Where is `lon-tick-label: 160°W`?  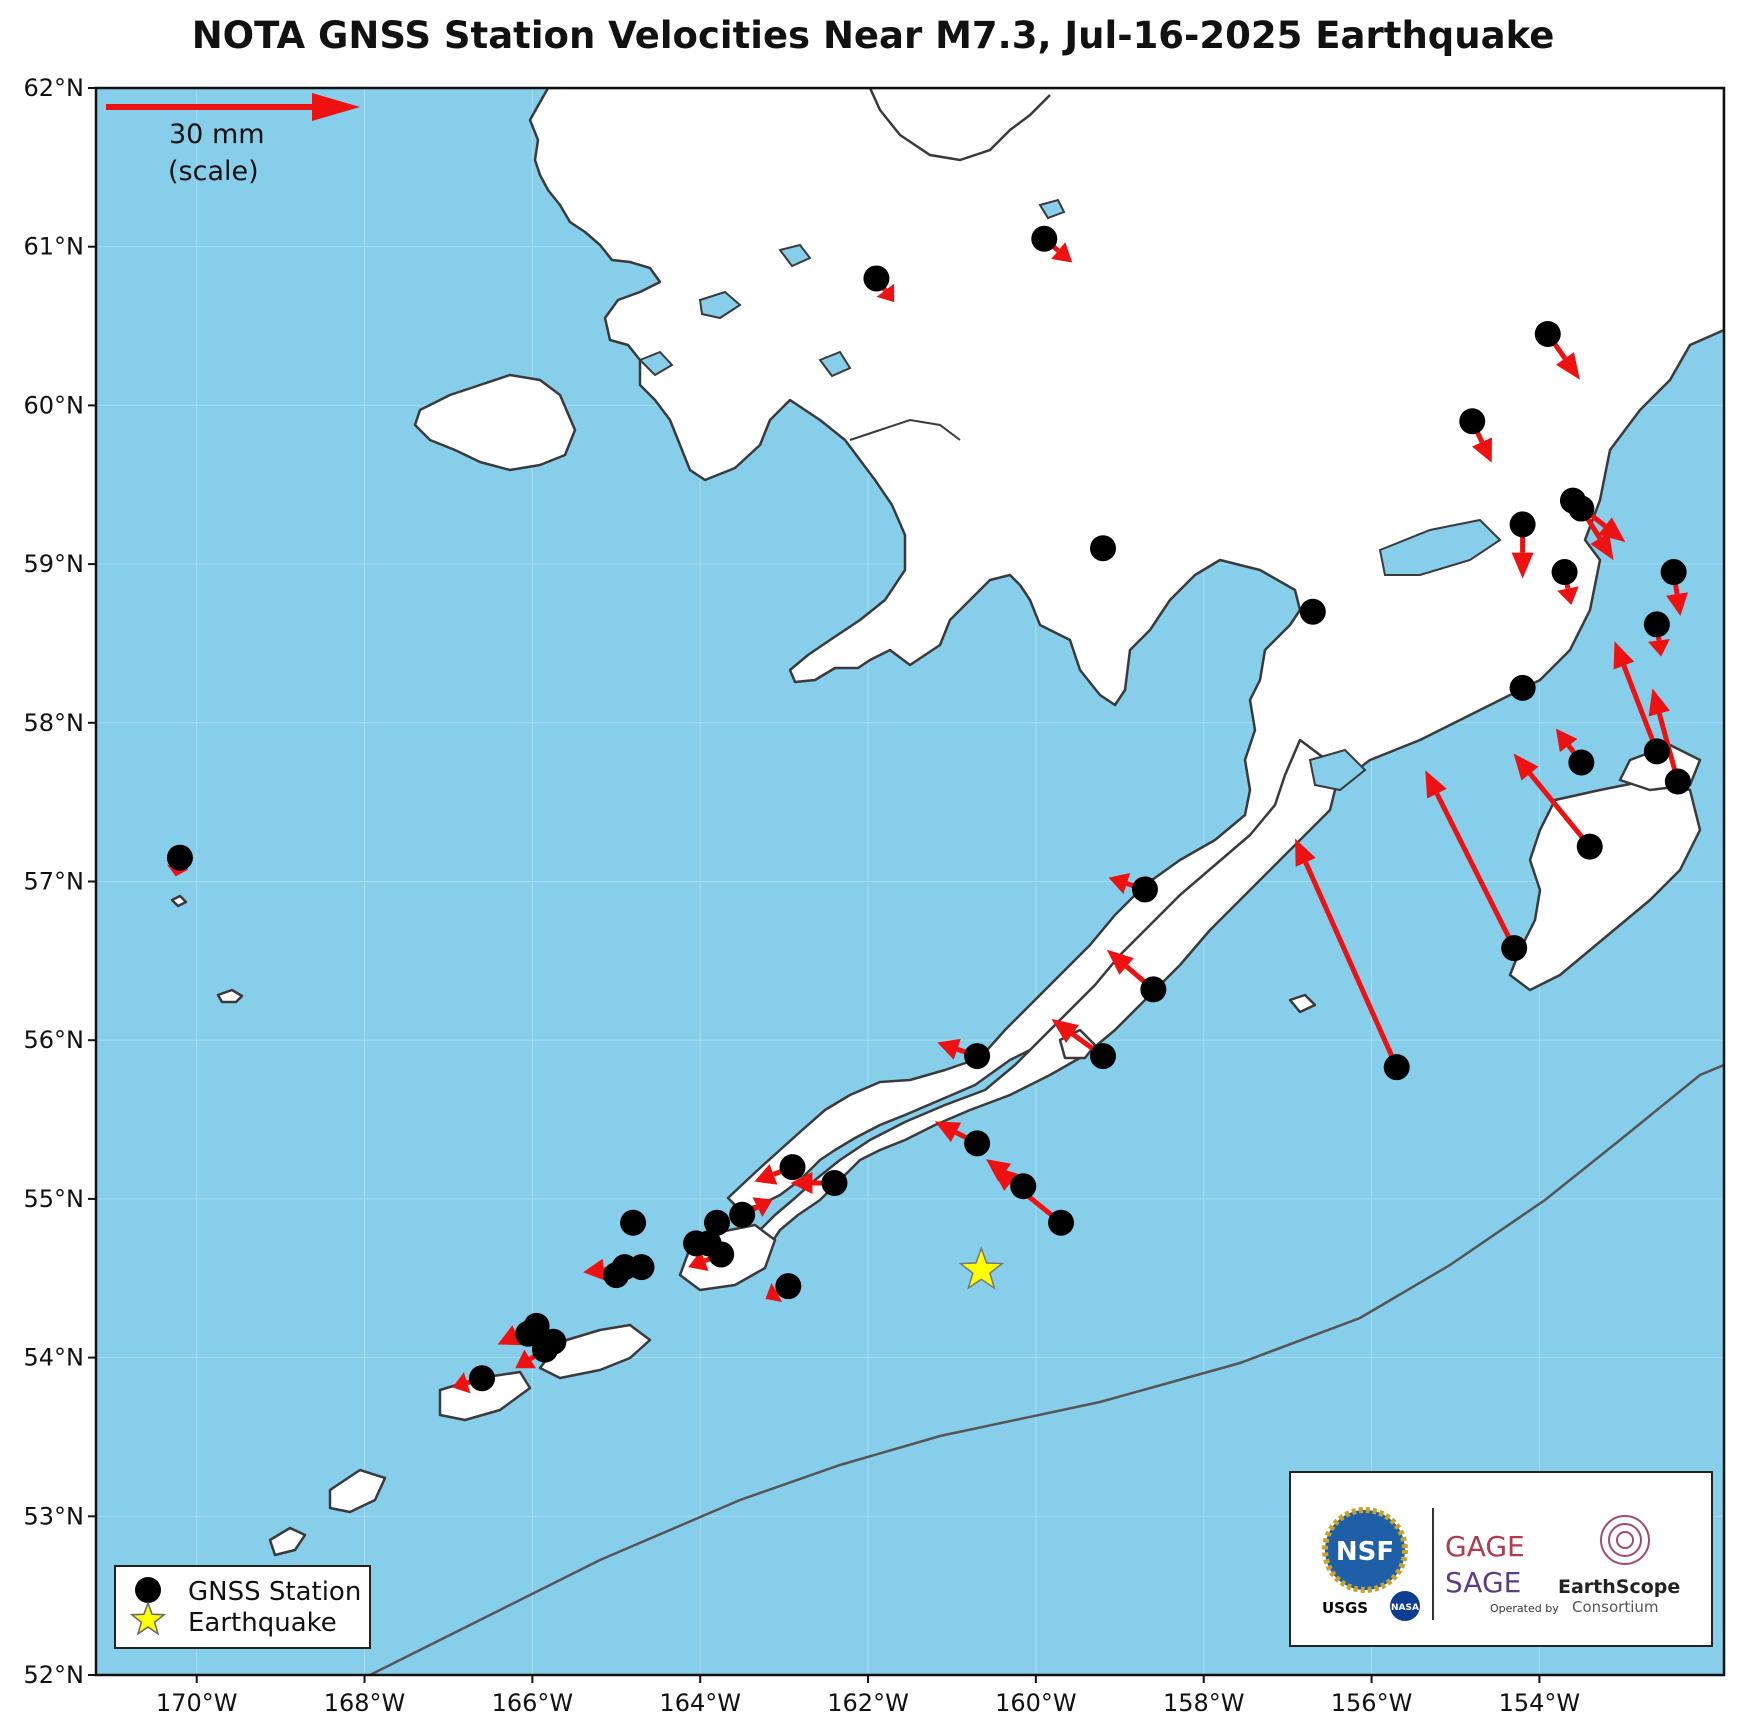
lon-tick-label: 160°W is located at coordinates (1036, 1701).